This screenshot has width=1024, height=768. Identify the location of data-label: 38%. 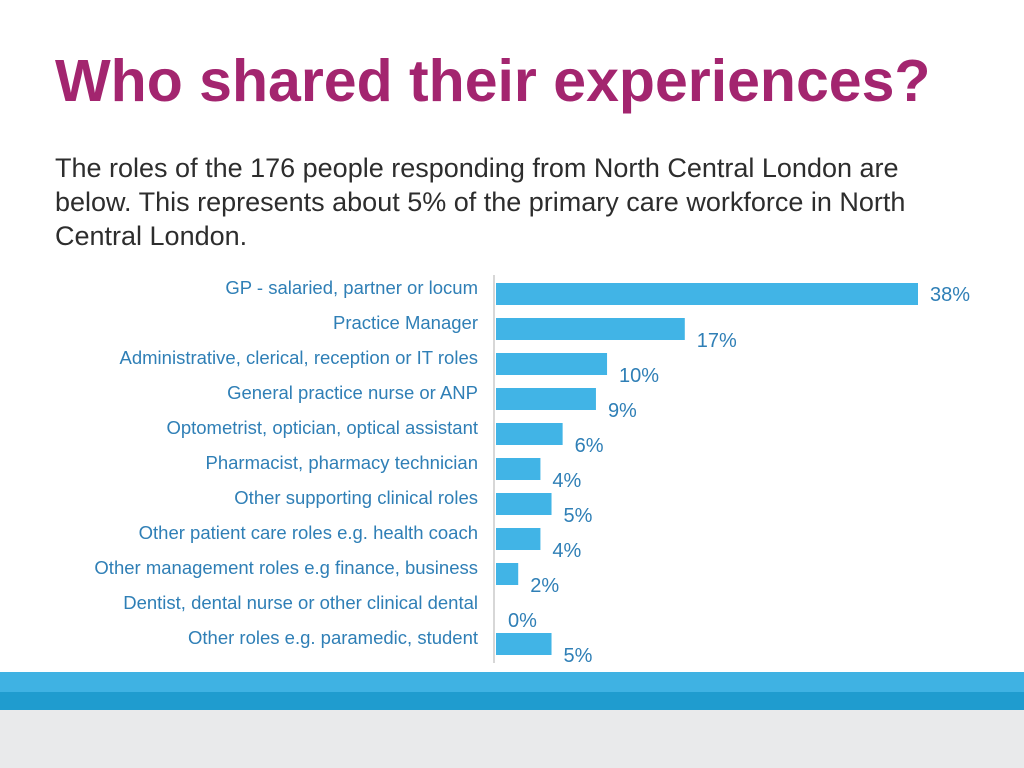
(950, 295).